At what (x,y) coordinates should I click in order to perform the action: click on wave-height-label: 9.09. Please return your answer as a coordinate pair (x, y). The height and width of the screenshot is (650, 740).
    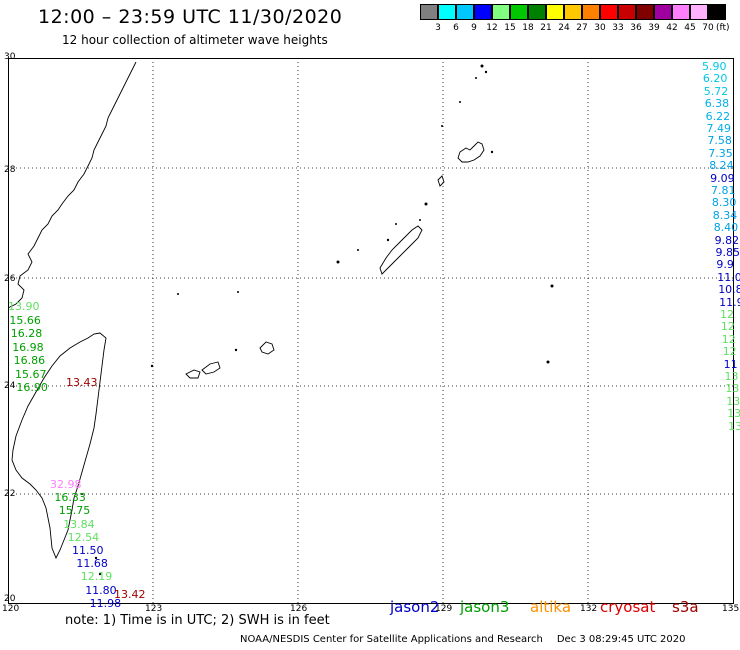
    Looking at the image, I should click on (722, 178).